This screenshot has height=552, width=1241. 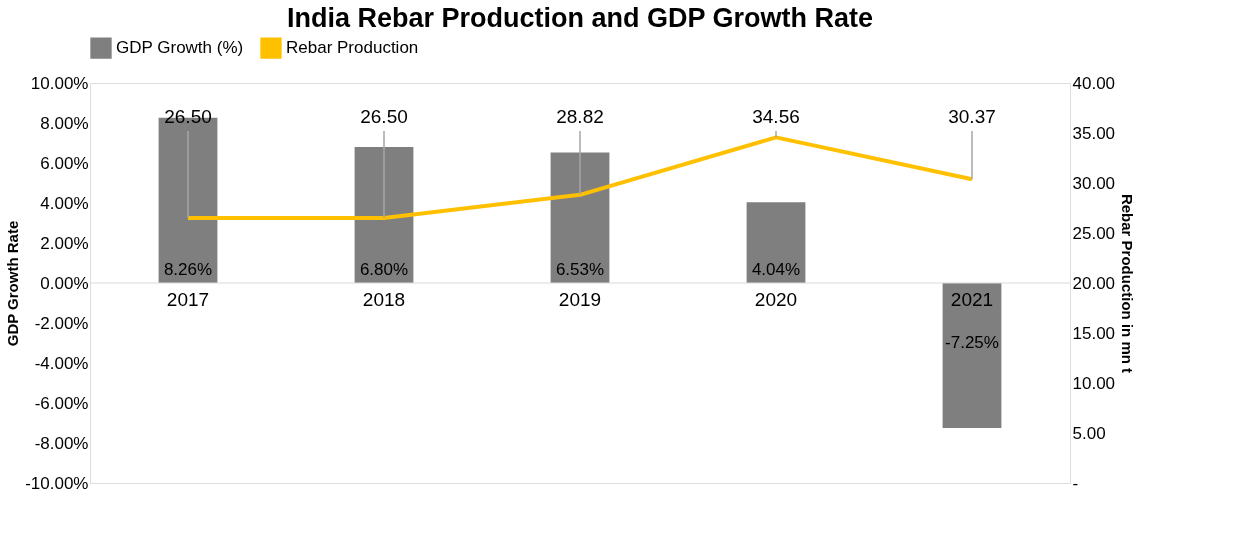 What do you see at coordinates (1075, 483) in the screenshot?
I see `y2-tick-label: -` at bounding box center [1075, 483].